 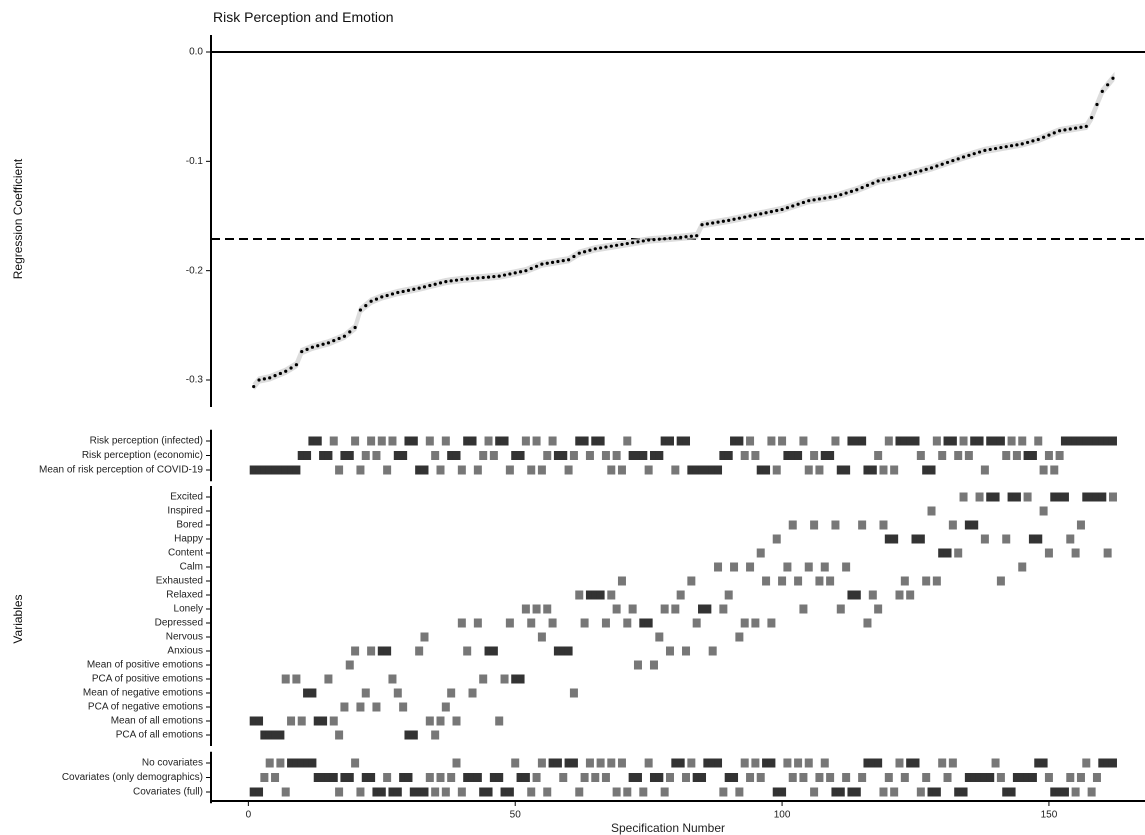 What do you see at coordinates (132, 777) in the screenshot?
I see `covariate-label: Covariates (only demographics)` at bounding box center [132, 777].